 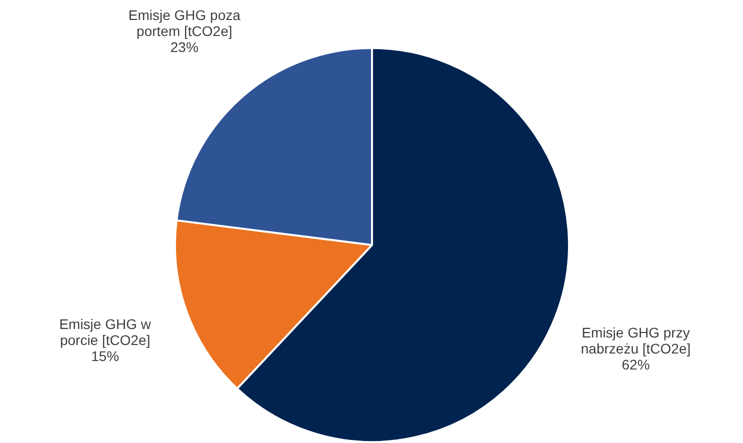 What do you see at coordinates (184, 23) in the screenshot?
I see `slice-label: Emisje GHG poza portem [tCO2e]` at bounding box center [184, 23].